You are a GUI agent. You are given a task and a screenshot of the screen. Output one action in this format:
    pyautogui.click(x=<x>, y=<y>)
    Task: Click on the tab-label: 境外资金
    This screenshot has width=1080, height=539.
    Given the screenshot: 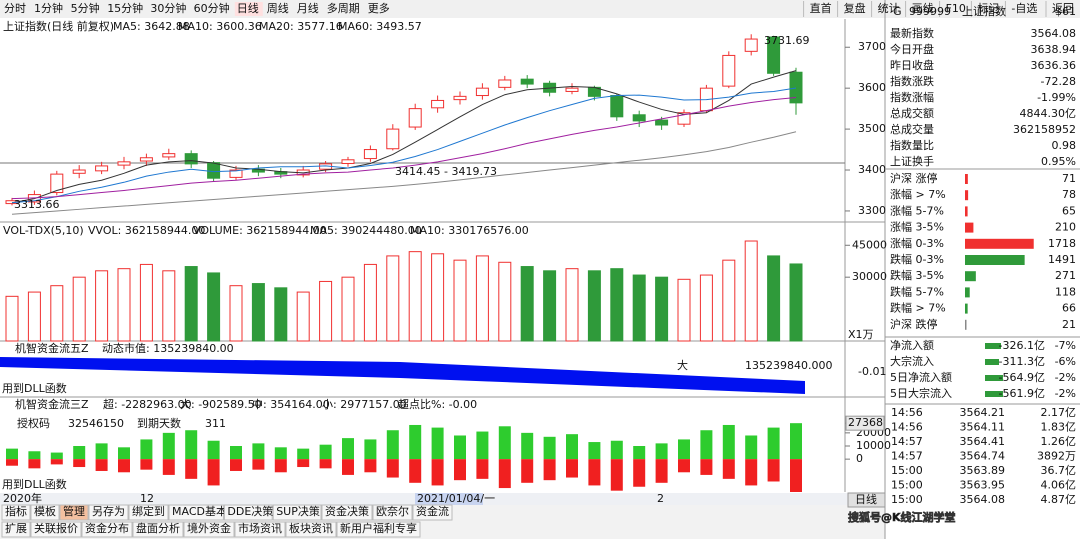 What is the action you would take?
    pyautogui.click(x=209, y=528)
    